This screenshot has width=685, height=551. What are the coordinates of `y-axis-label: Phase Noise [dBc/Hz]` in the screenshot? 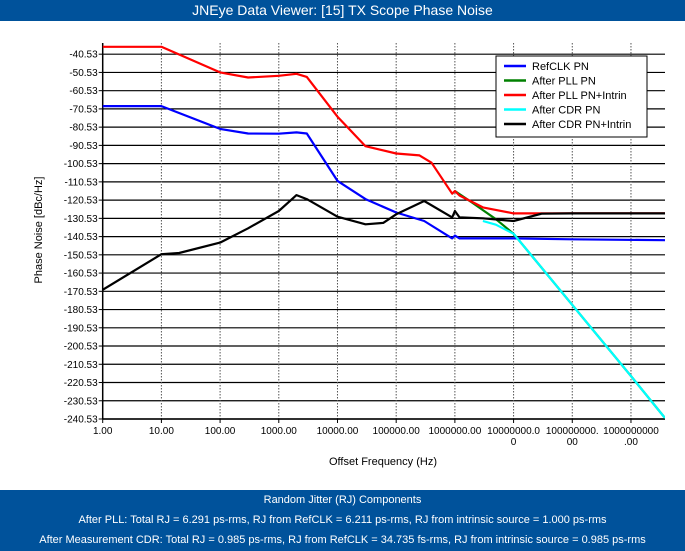 It's located at (39, 230).